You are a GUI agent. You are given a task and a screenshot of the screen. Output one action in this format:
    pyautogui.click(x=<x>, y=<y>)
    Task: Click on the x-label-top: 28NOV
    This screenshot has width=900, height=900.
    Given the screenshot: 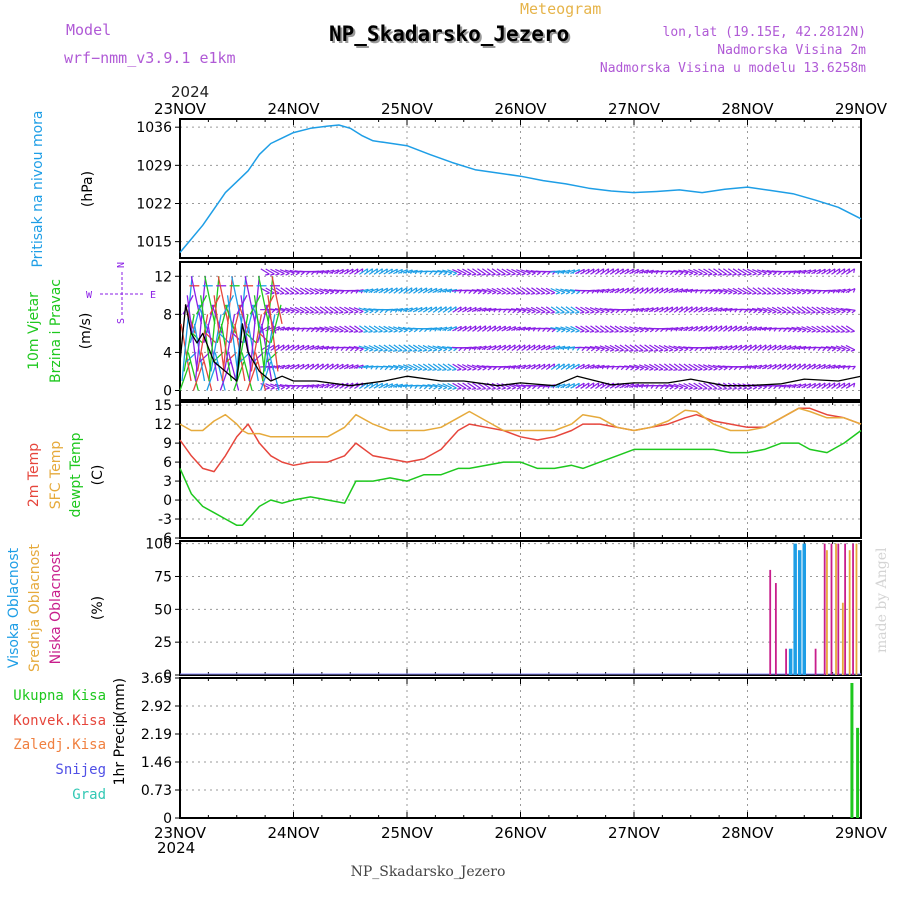 What is the action you would take?
    pyautogui.click(x=747, y=109)
    